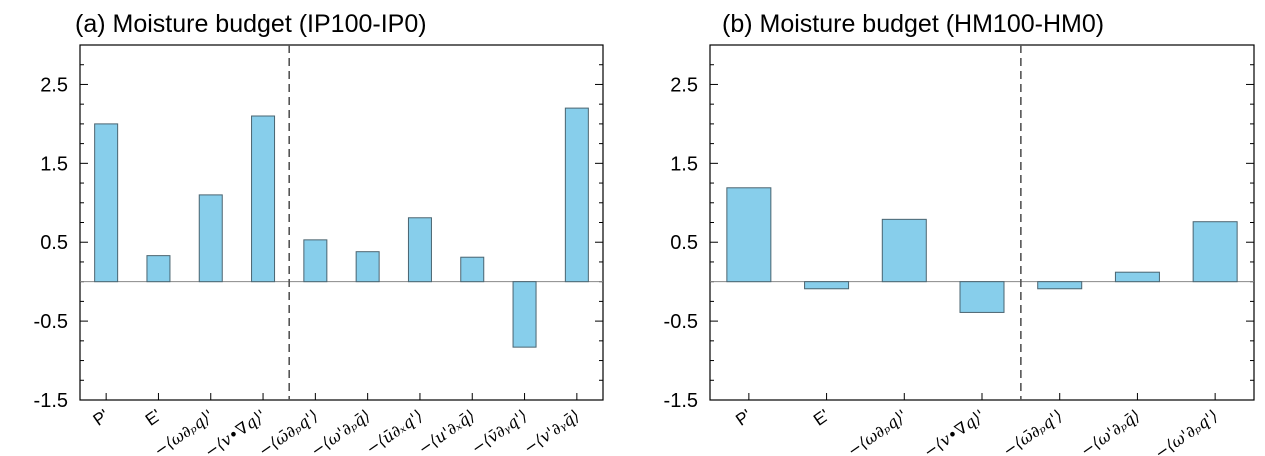 This screenshot has height=456, width=1265. What do you see at coordinates (447, 431) in the screenshot?
I see `x-category-label: −⟨u'∂ₓq̄⟩` at bounding box center [447, 431].